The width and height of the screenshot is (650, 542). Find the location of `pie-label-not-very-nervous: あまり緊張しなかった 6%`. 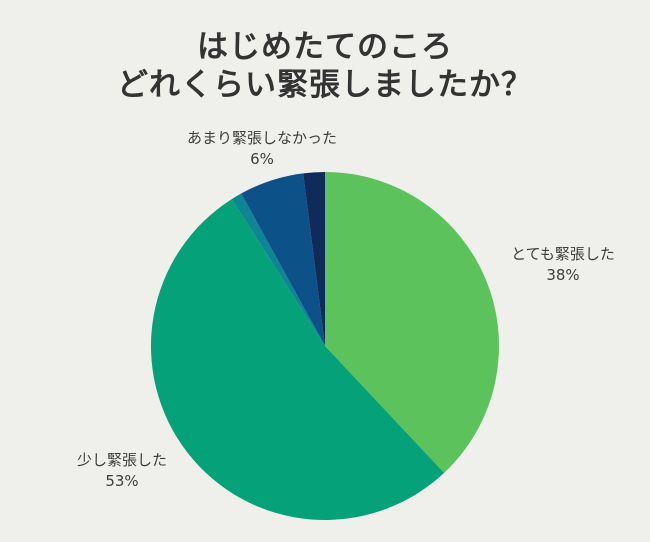

pie-label-not-very-nervous: あまり緊張しなかった 6% is located at coordinates (262, 149).